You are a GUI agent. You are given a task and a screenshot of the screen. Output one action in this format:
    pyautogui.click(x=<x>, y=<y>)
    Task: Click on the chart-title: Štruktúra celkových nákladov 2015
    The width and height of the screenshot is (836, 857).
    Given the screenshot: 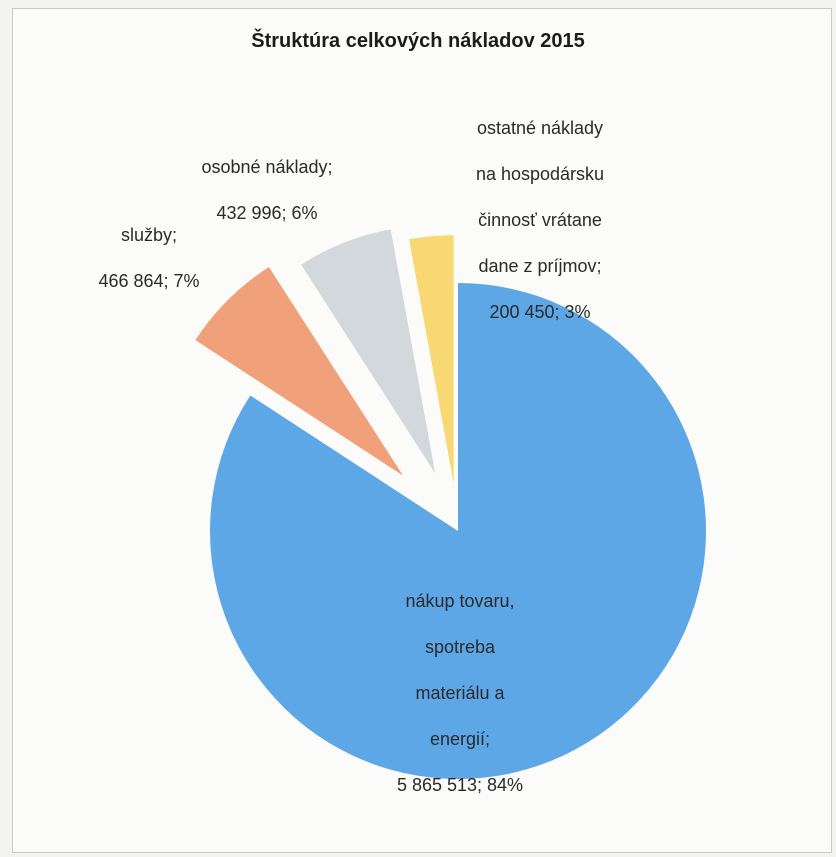 What is the action you would take?
    pyautogui.click(x=418, y=41)
    